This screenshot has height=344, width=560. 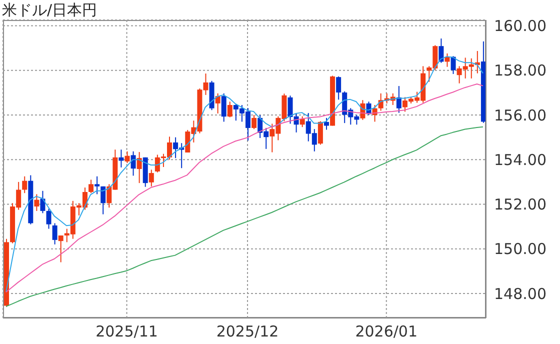 What do you see at coordinates (520, 159) in the screenshot?
I see `y-tick-label: 154.00` at bounding box center [520, 159].